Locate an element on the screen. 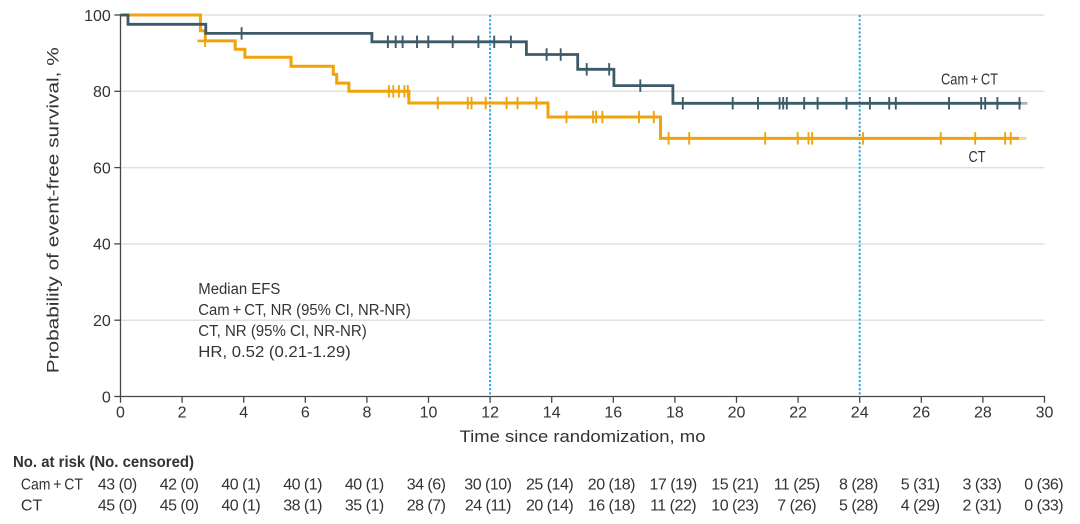  svg-text: 16 (18) is located at coordinates (611, 505).